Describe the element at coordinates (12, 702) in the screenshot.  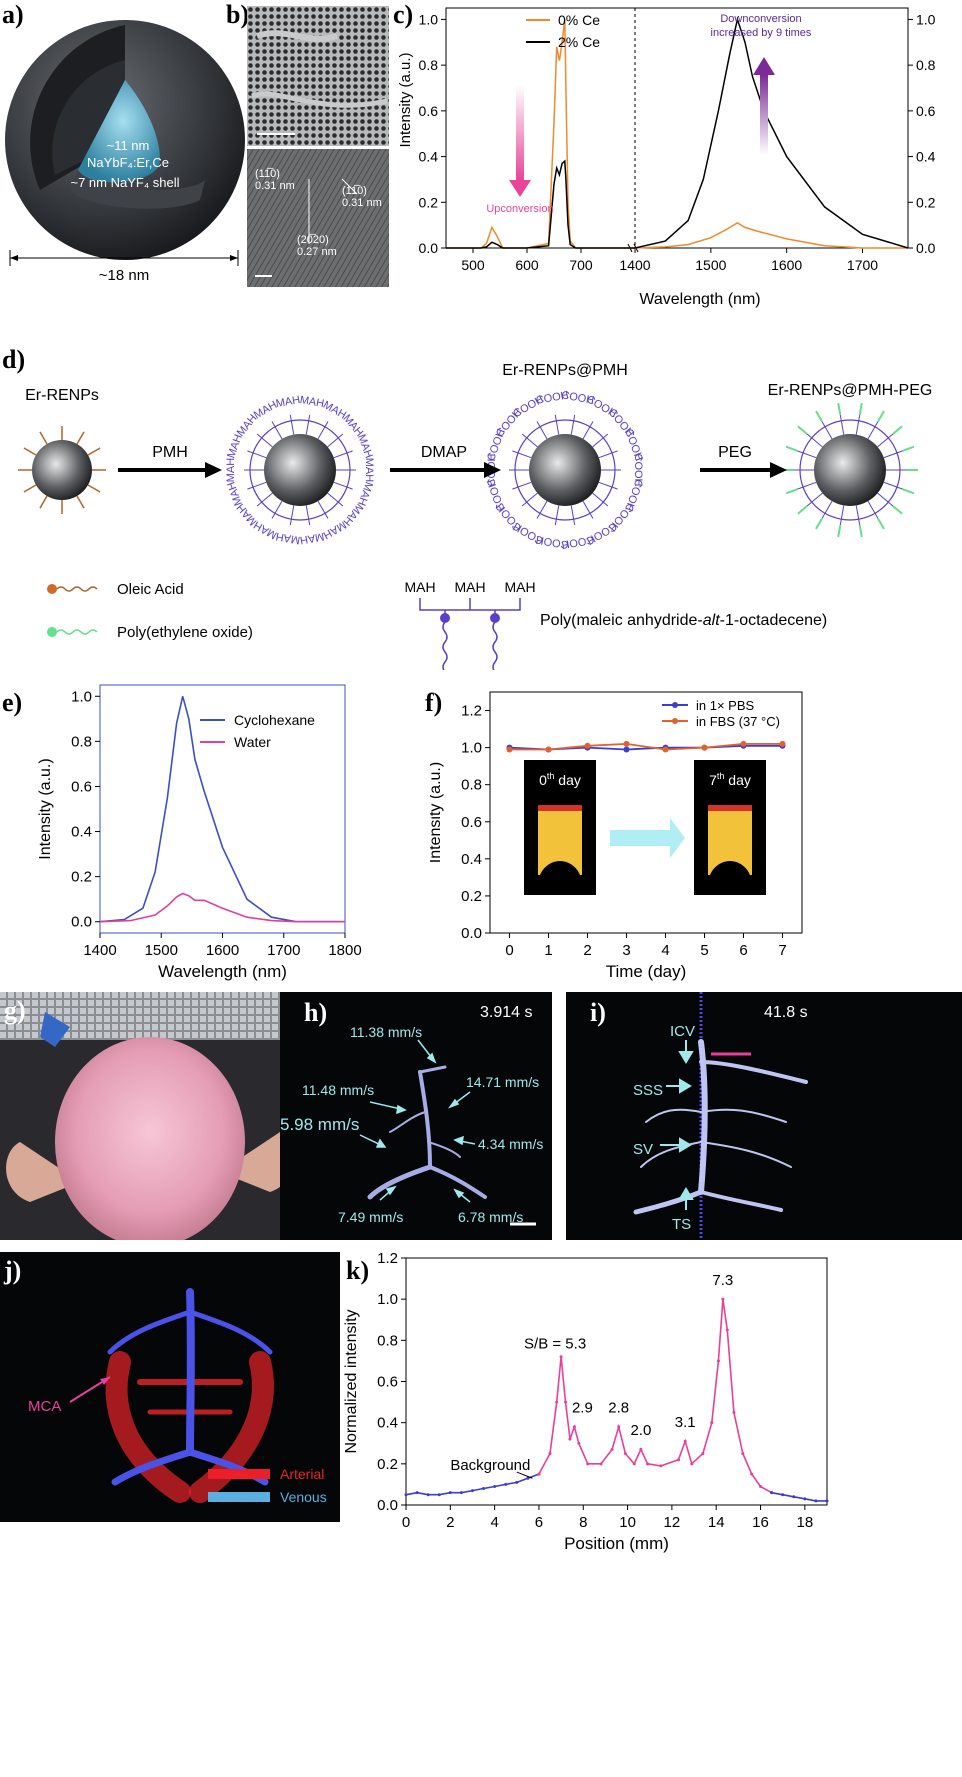
I see `panel-e-label: e)` at that location.